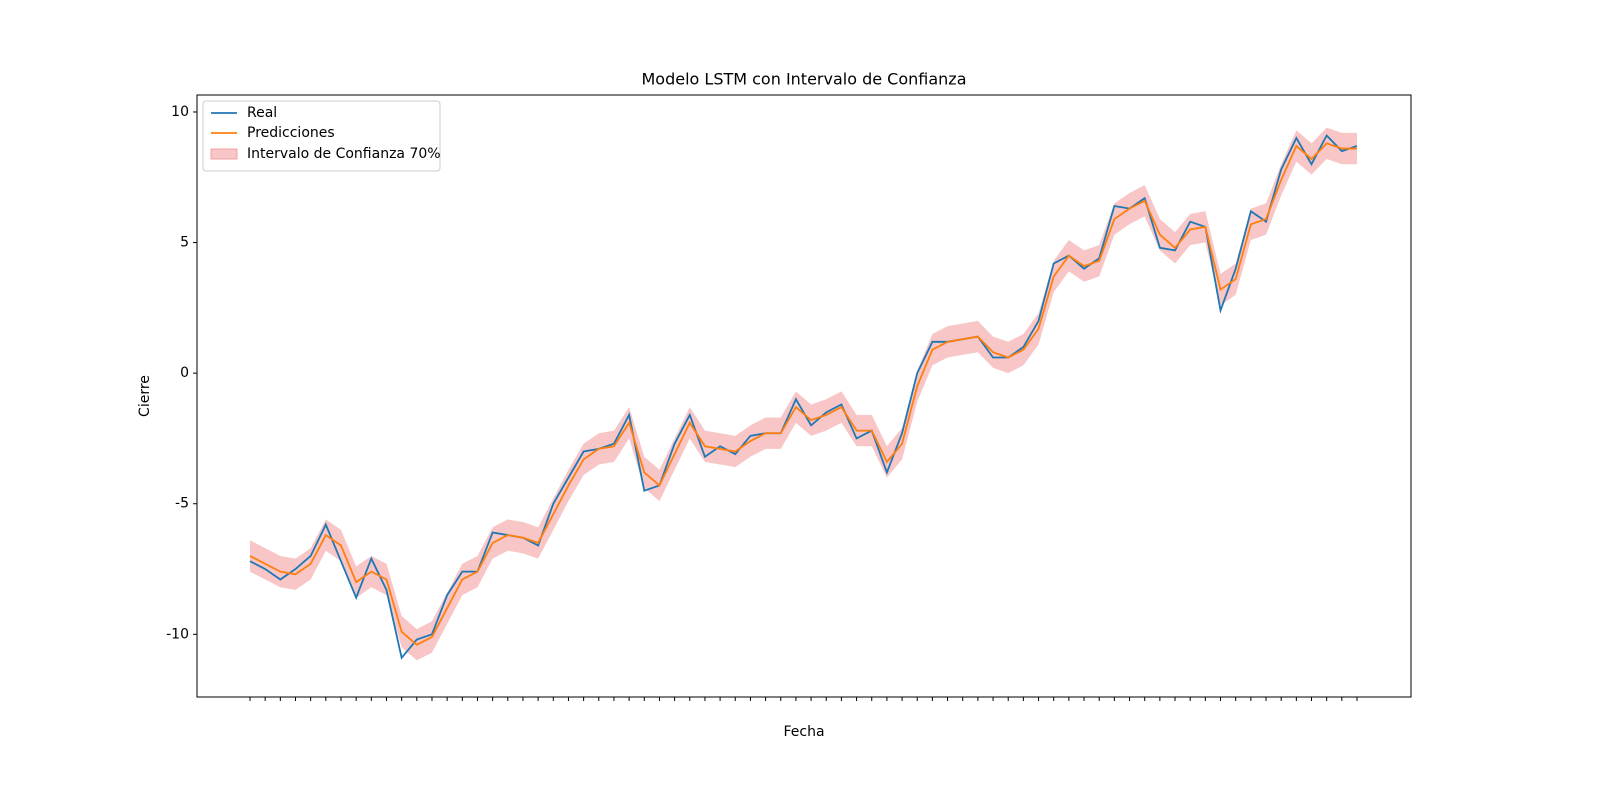 This screenshot has height=800, width=1600. What do you see at coordinates (224, 154) in the screenshot?
I see `legend-swatch` at bounding box center [224, 154].